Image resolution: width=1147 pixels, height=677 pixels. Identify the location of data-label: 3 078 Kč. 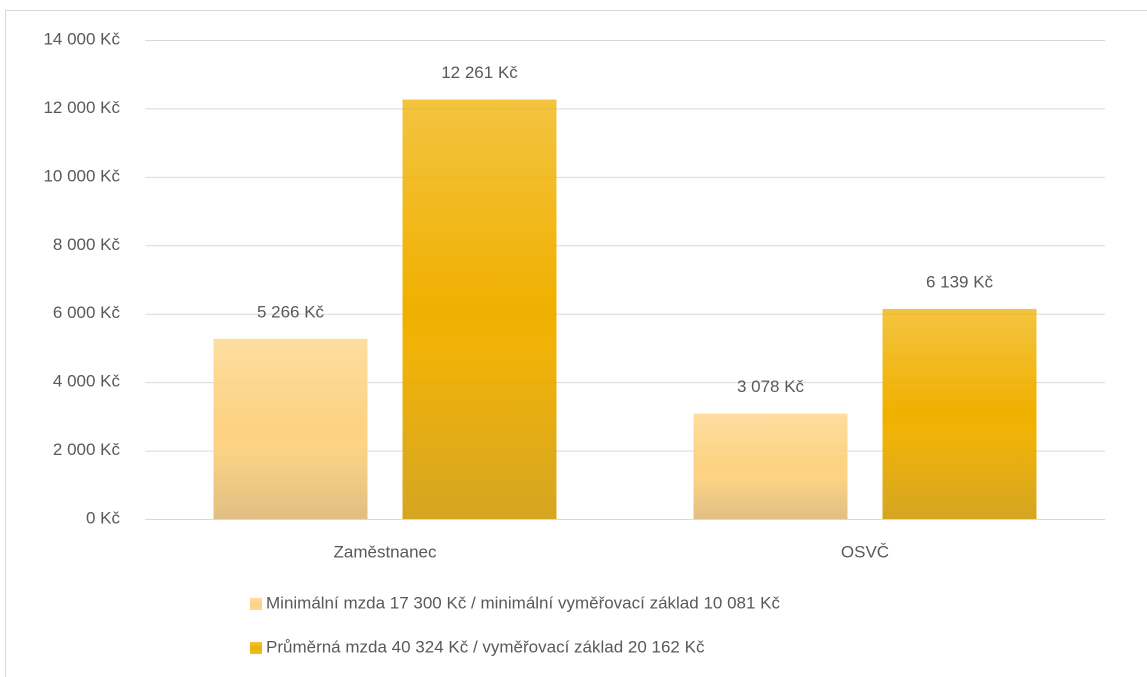
(771, 386).